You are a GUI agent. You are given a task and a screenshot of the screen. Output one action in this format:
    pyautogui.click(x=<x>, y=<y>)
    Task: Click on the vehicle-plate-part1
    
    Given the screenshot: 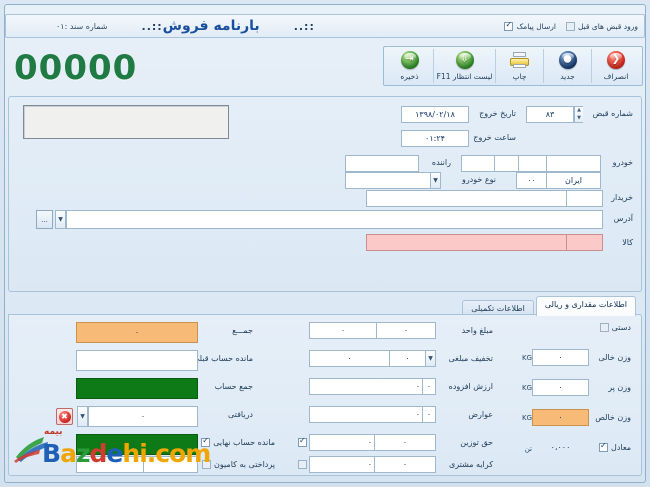 What is the action you would take?
    pyautogui.click(x=573, y=163)
    